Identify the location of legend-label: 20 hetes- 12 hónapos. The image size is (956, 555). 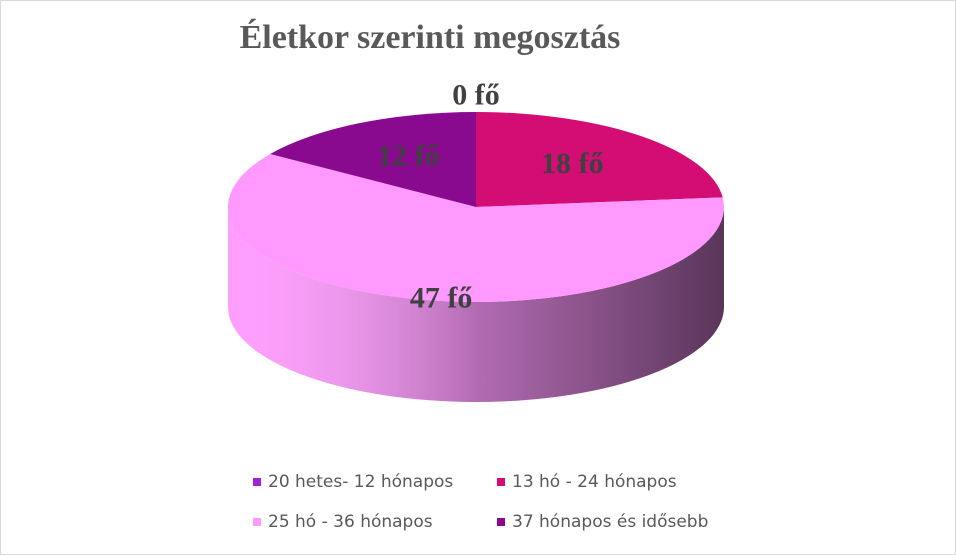
(360, 482).